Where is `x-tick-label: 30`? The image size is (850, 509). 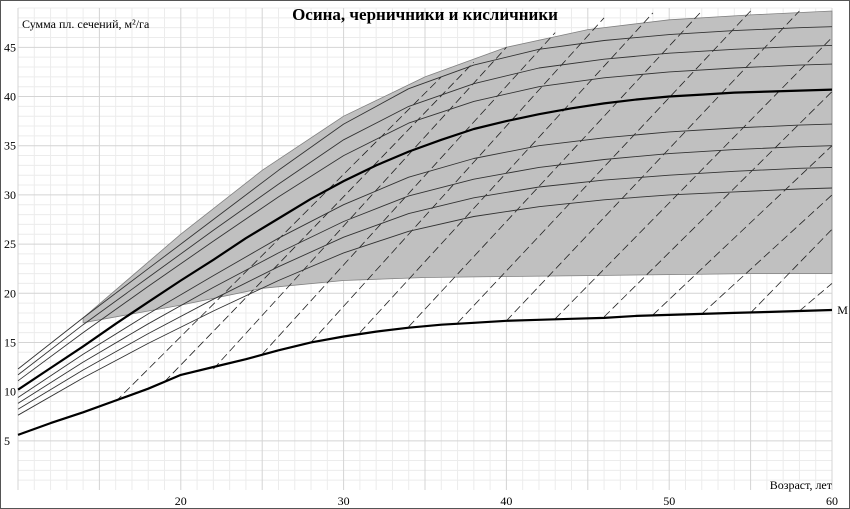 x-tick-label: 30 is located at coordinates (344, 501).